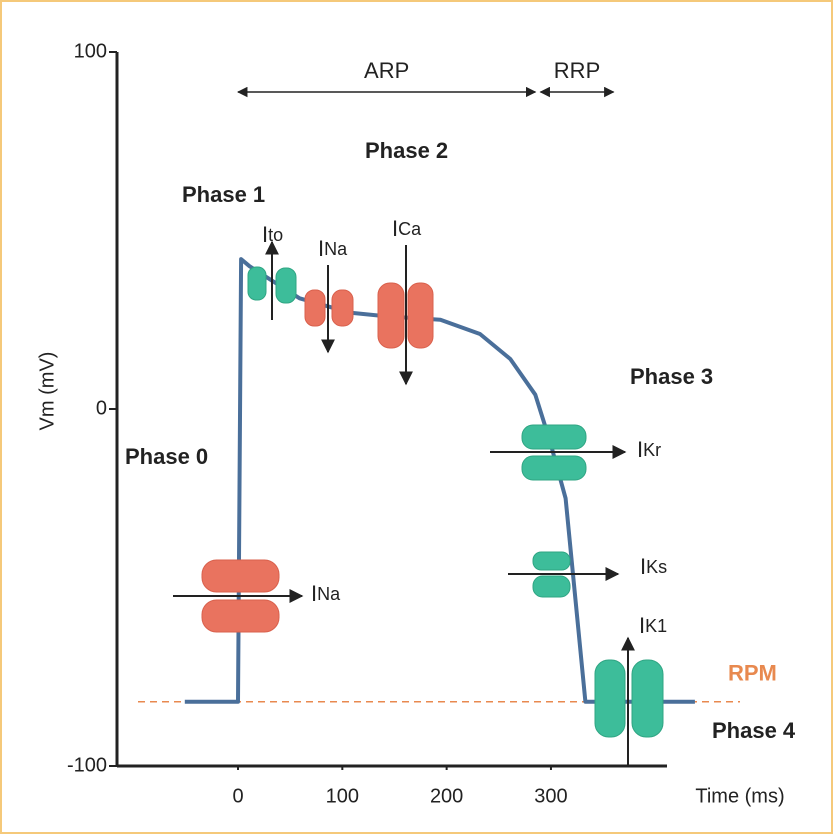 This screenshot has width=833, height=834. I want to click on current-label: Ito, so click(272, 234).